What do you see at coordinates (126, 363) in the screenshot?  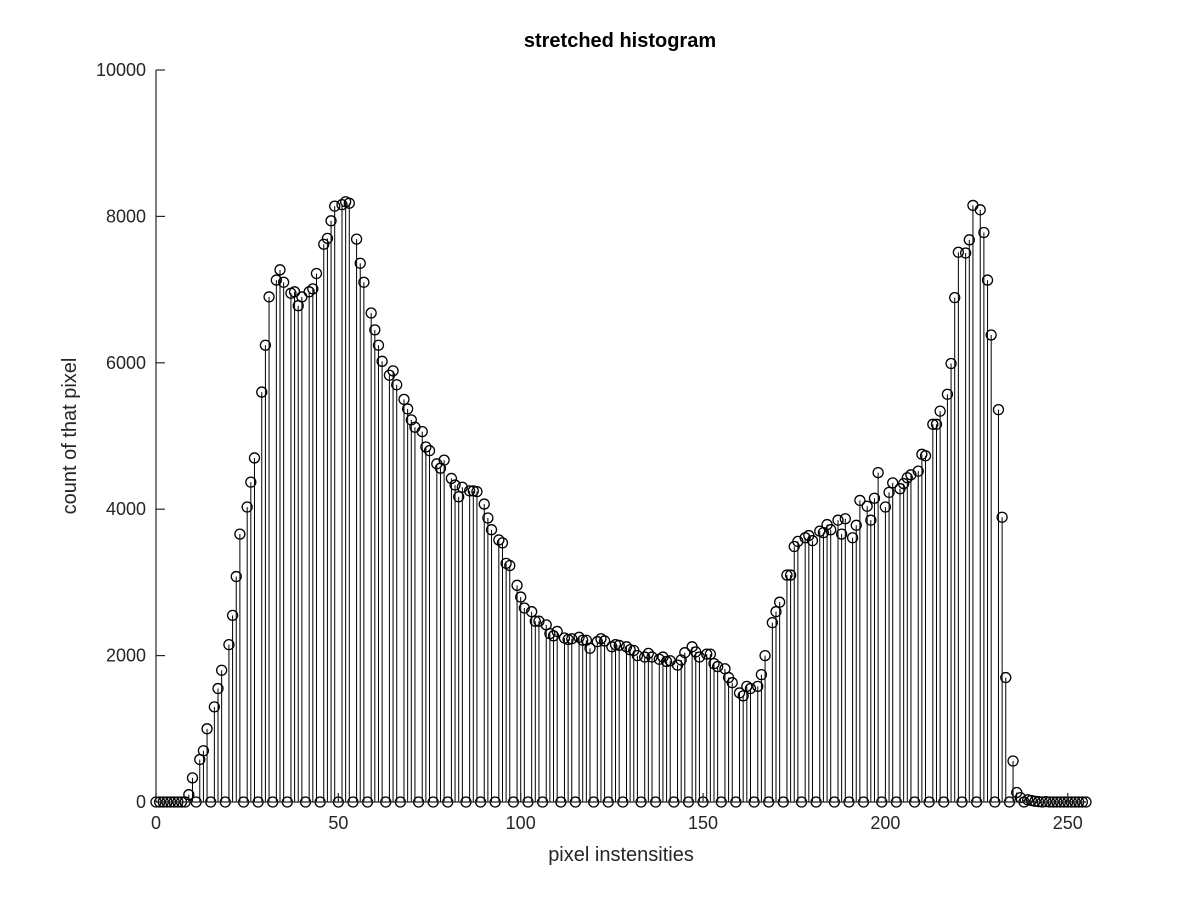 I see `y-tick-label-3: 6000` at bounding box center [126, 363].